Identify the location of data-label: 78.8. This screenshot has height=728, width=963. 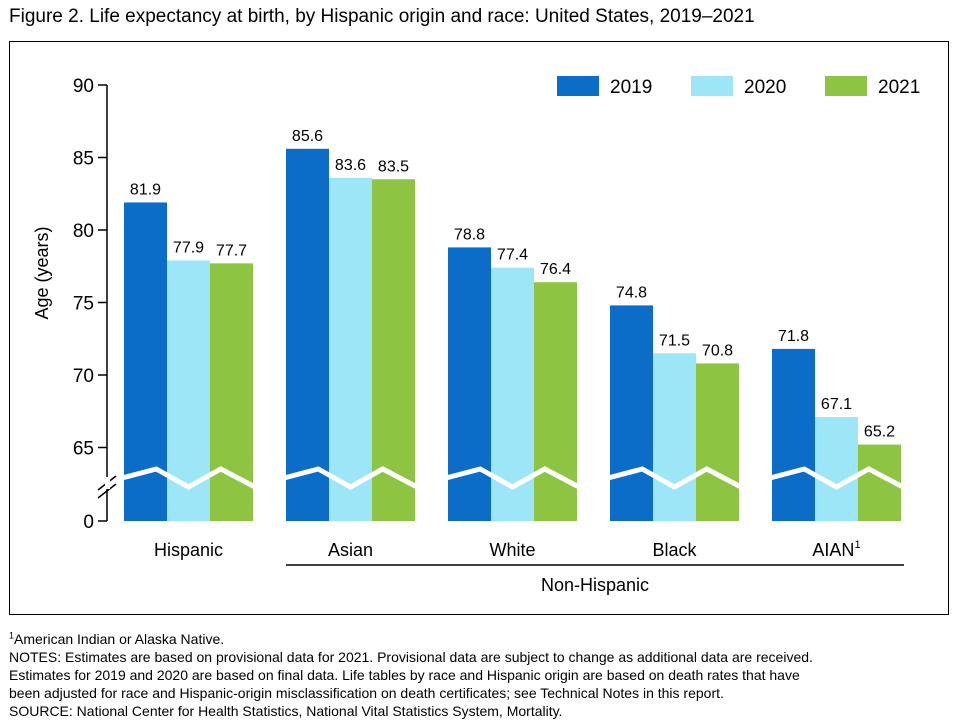
(469, 234).